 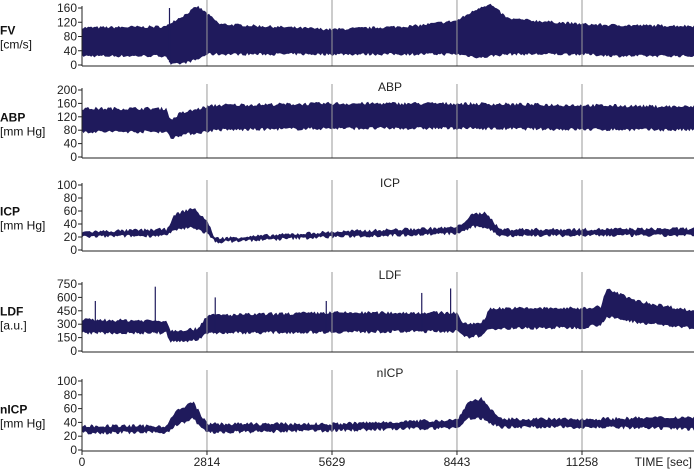 I want to click on panel-name-icp: ICP, so click(x=10, y=212).